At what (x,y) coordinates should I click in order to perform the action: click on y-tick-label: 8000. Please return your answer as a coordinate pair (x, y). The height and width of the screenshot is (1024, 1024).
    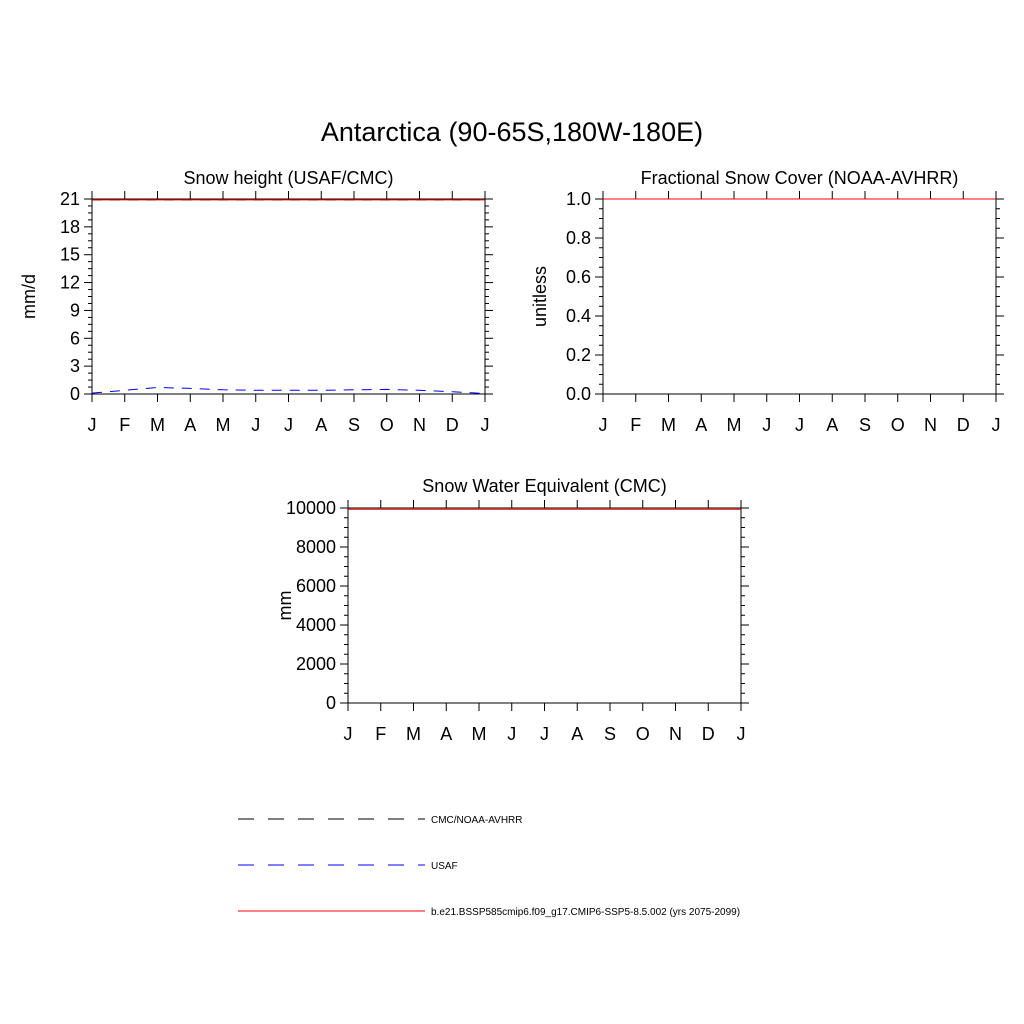
    Looking at the image, I should click on (316, 547).